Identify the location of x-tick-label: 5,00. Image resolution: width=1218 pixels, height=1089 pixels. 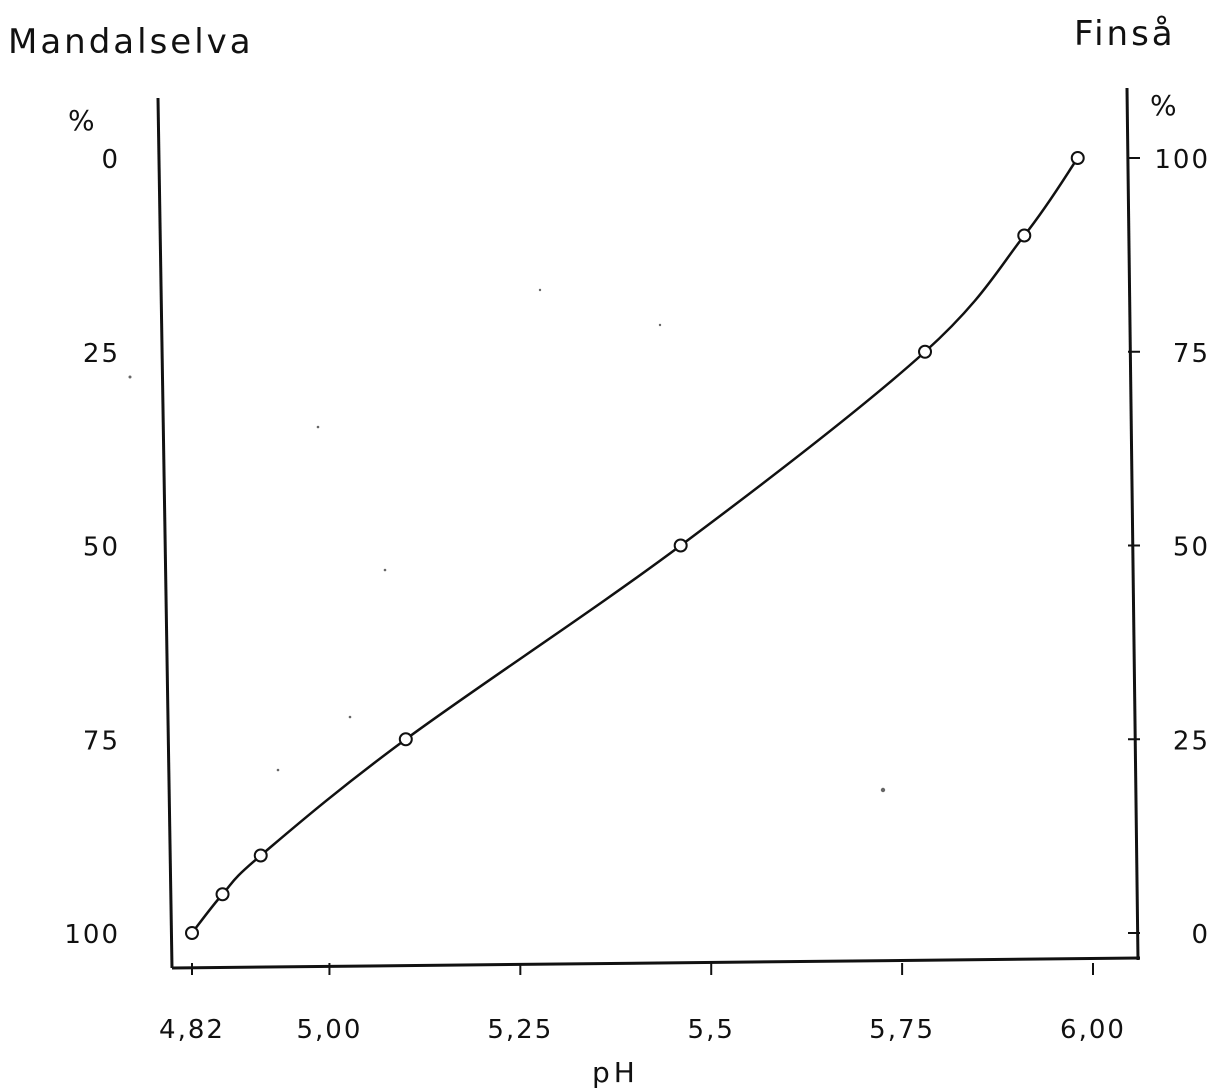
(329, 1030).